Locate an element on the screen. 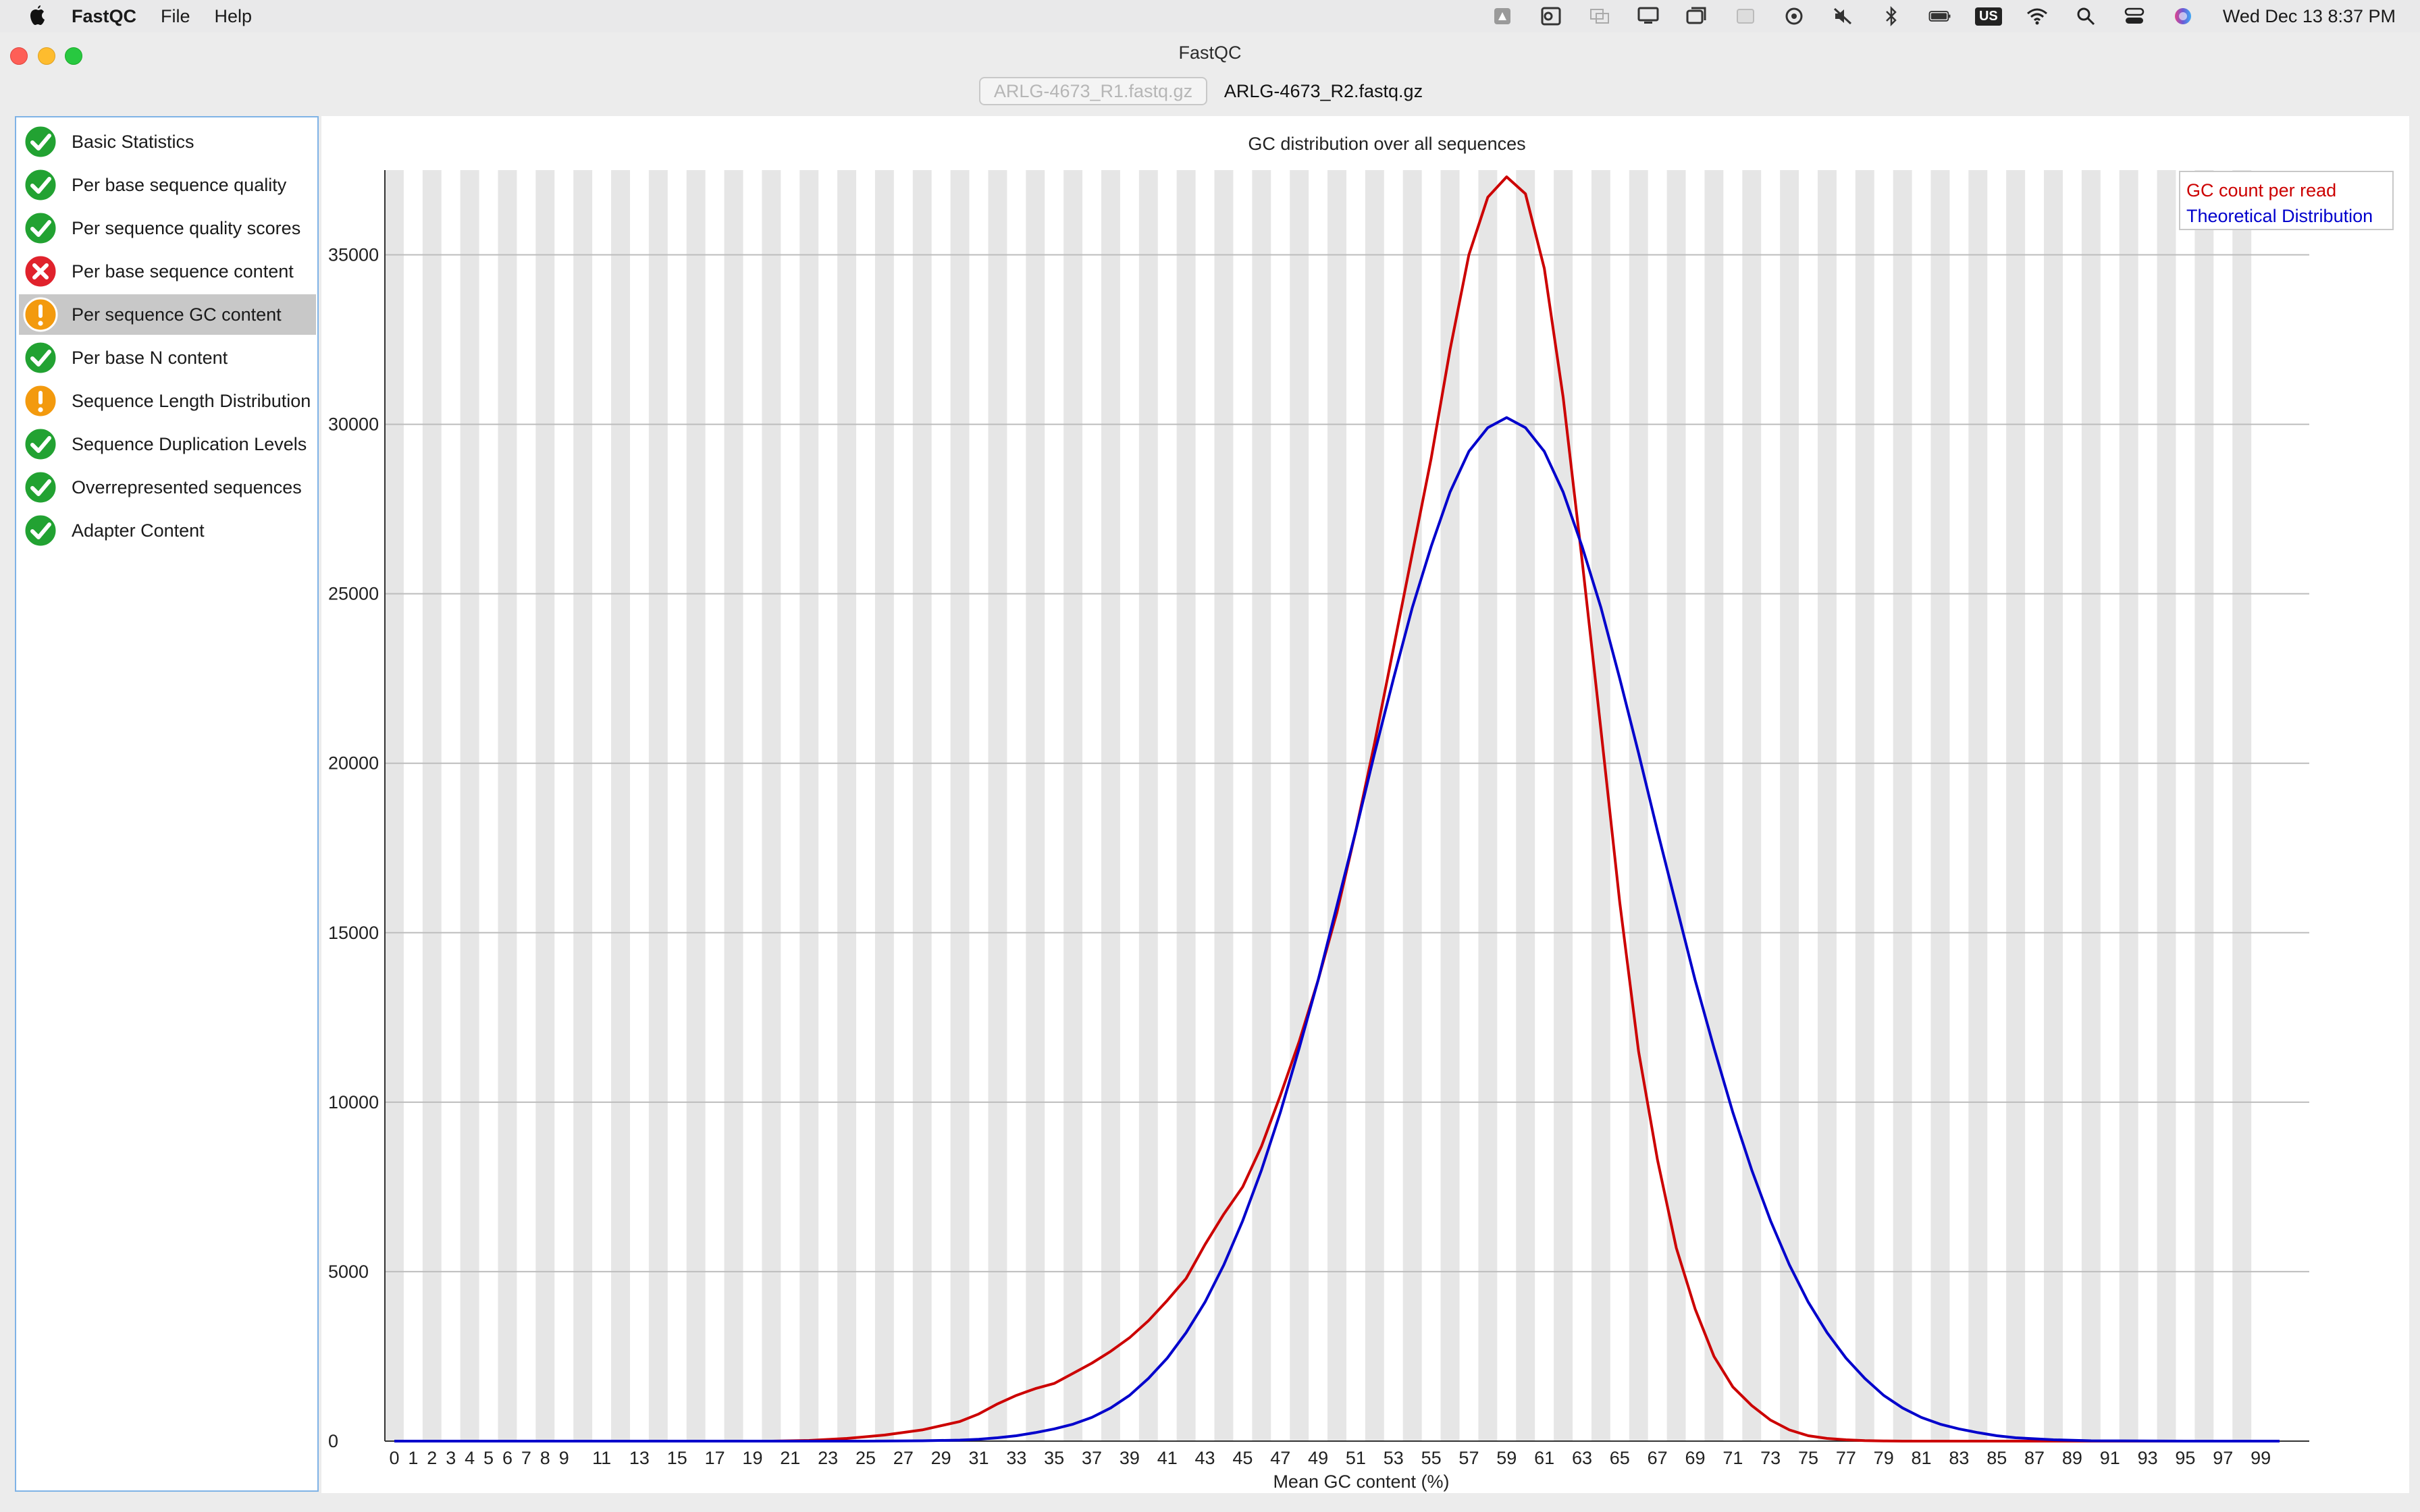 The width and height of the screenshot is (2420, 1512). module-item: Adapter Content is located at coordinates (167, 530).